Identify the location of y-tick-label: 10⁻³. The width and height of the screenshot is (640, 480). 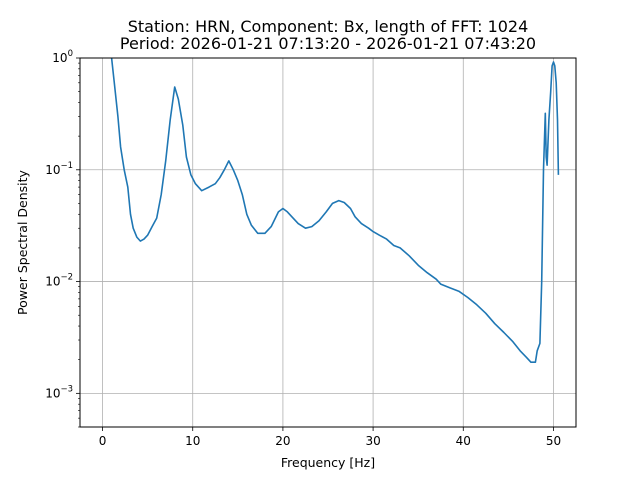
(59, 392).